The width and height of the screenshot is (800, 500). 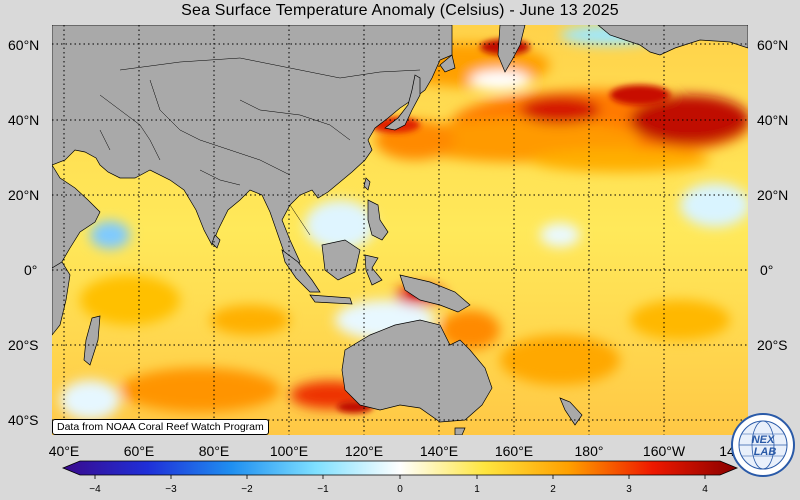 I want to click on colorbar-tick: −2, so click(x=247, y=489).